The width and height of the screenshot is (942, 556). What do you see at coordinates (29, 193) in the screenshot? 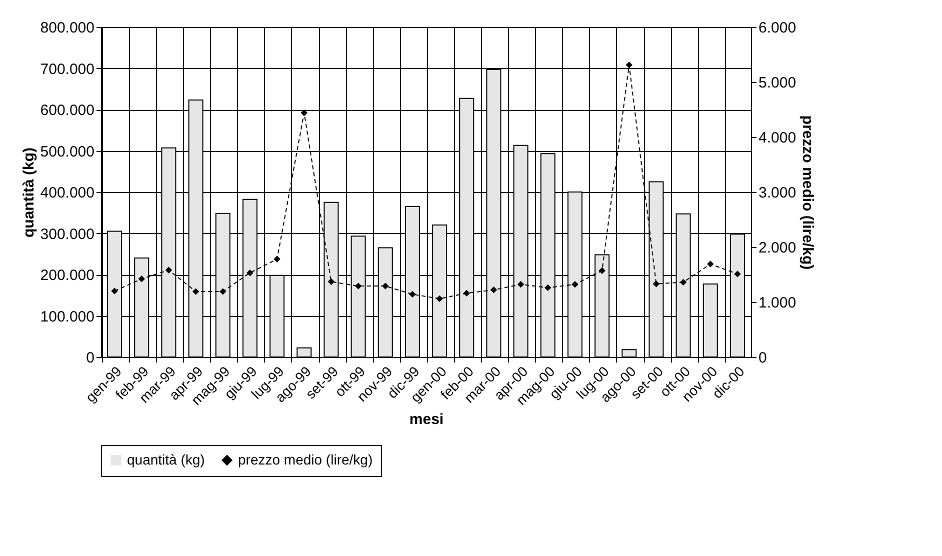
I see `y-axis-title: quantità (kg)` at bounding box center [29, 193].